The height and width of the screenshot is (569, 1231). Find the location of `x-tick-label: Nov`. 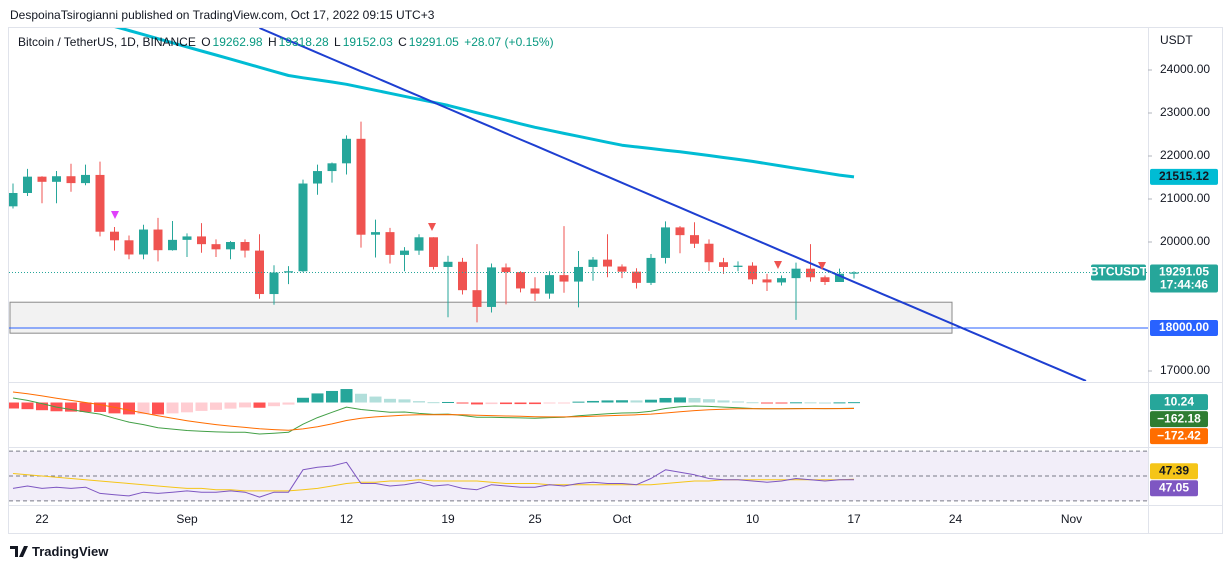

x-tick-label: Nov is located at coordinates (1071, 519).